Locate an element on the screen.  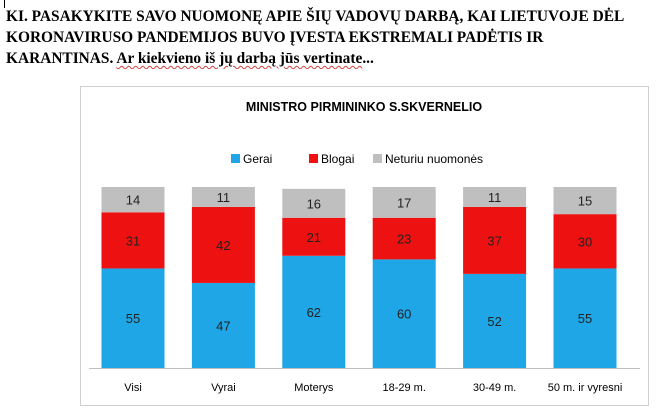
data-label-4-1: 37 is located at coordinates (494, 240).